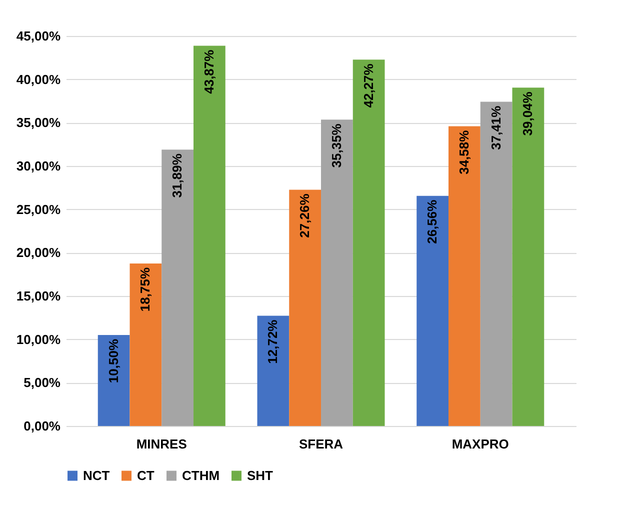 This screenshot has width=619, height=517. I want to click on y-tick-label: 25,00%, so click(38, 209).